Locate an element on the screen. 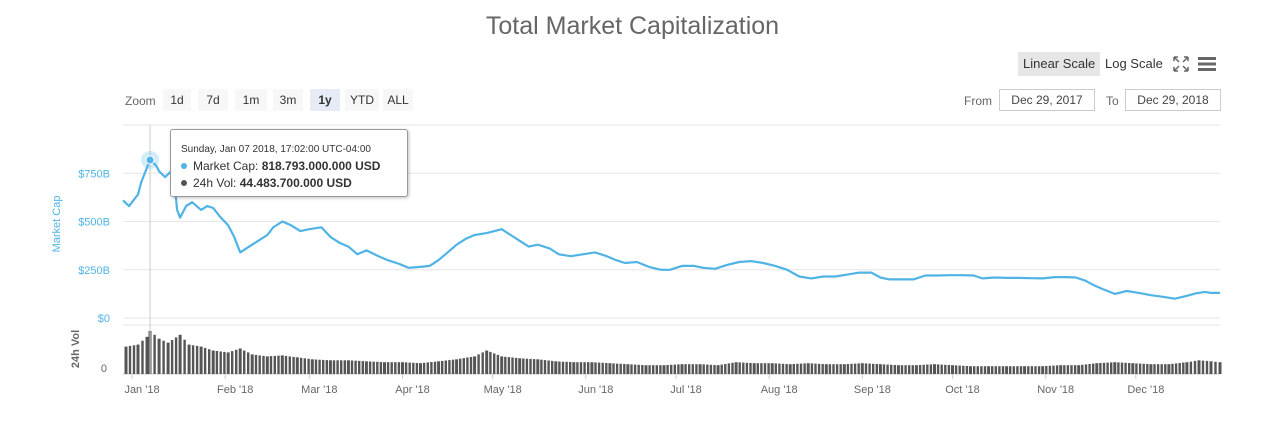  zoom-button-3m: 3m is located at coordinates (288, 100).